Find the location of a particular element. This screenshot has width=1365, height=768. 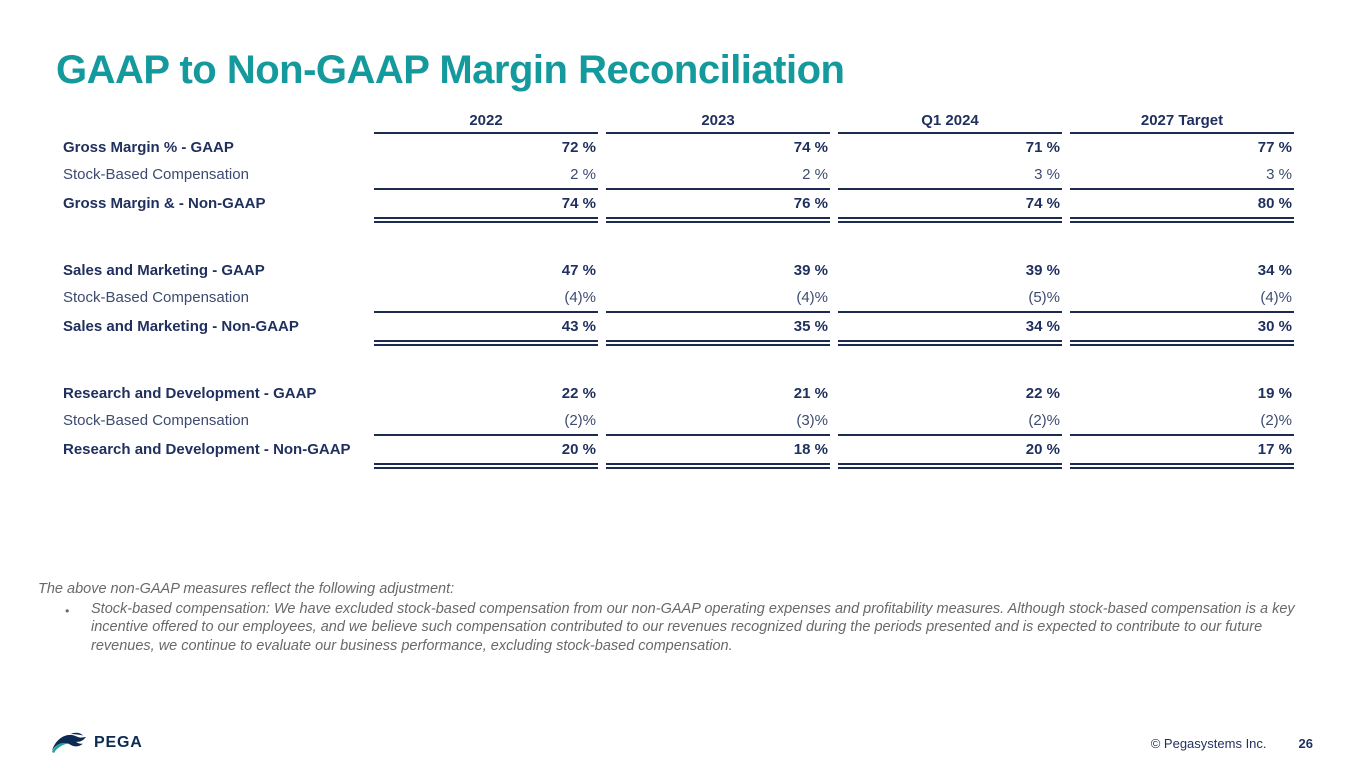

column-header-q1-2024: Q1 2024 is located at coordinates (950, 120).